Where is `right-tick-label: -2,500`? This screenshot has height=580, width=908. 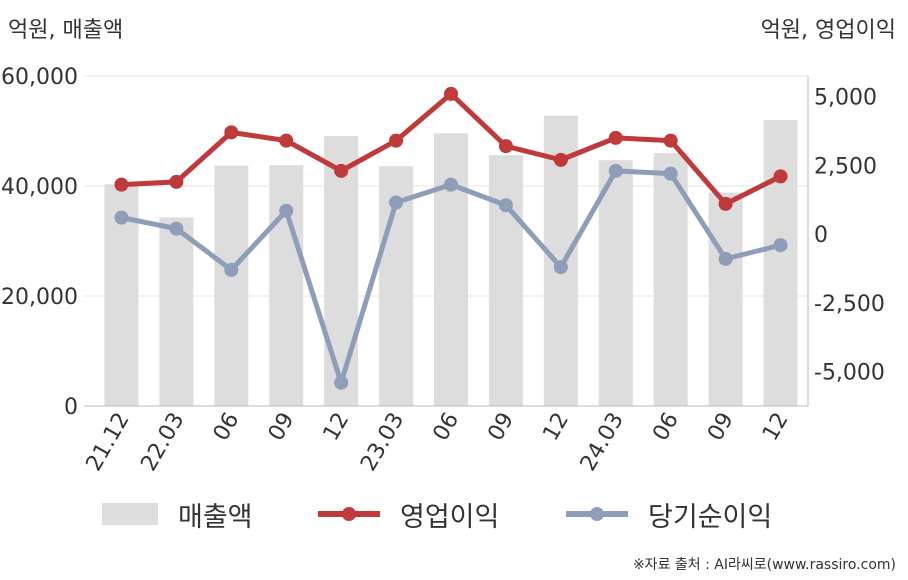 right-tick-label: -2,500 is located at coordinates (849, 304).